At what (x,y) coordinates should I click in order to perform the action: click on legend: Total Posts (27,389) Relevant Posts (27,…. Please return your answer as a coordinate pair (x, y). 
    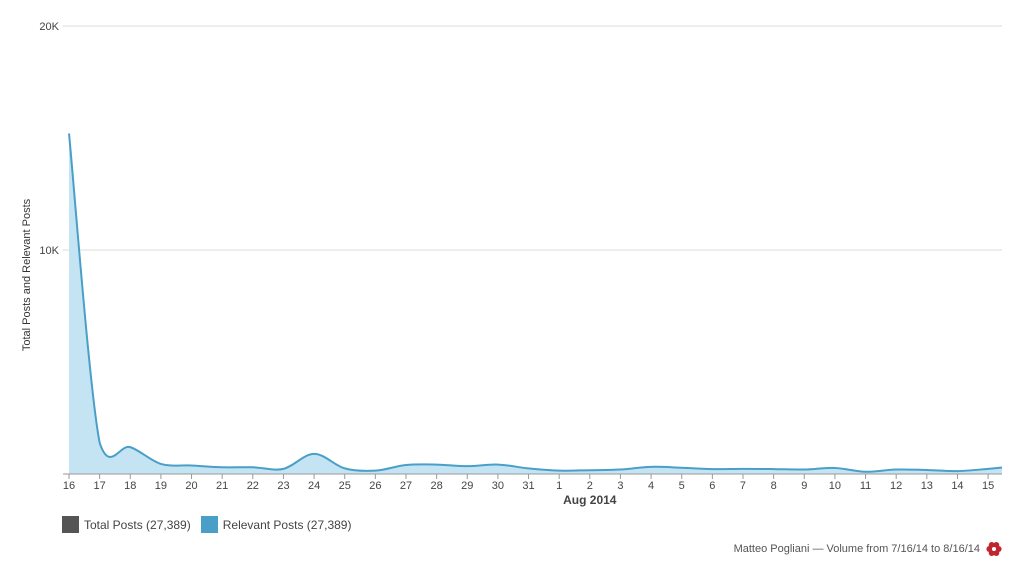
    Looking at the image, I should click on (206, 524).